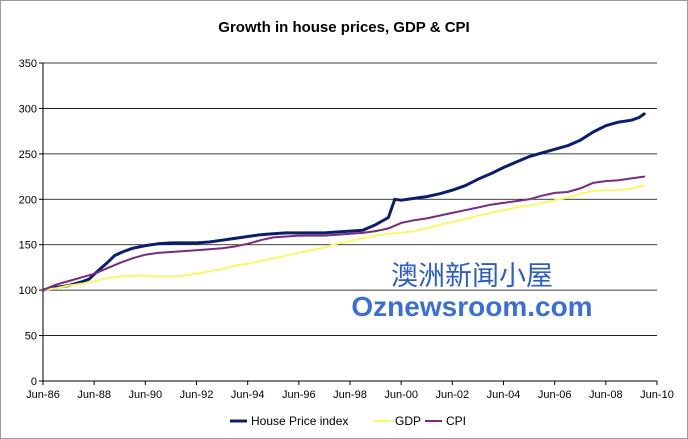 The width and height of the screenshot is (688, 439). Describe the element at coordinates (401, 395) in the screenshot. I see `x-tick-label: Jun-00` at that location.